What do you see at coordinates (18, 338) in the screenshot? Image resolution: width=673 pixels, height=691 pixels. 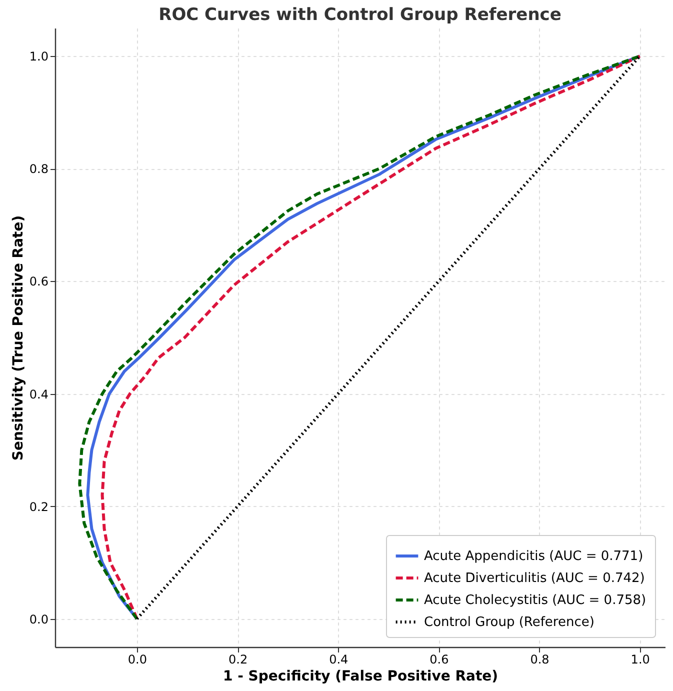 I see `y-axis-title: Sensitivity (True Positive Rate)` at bounding box center [18, 338].